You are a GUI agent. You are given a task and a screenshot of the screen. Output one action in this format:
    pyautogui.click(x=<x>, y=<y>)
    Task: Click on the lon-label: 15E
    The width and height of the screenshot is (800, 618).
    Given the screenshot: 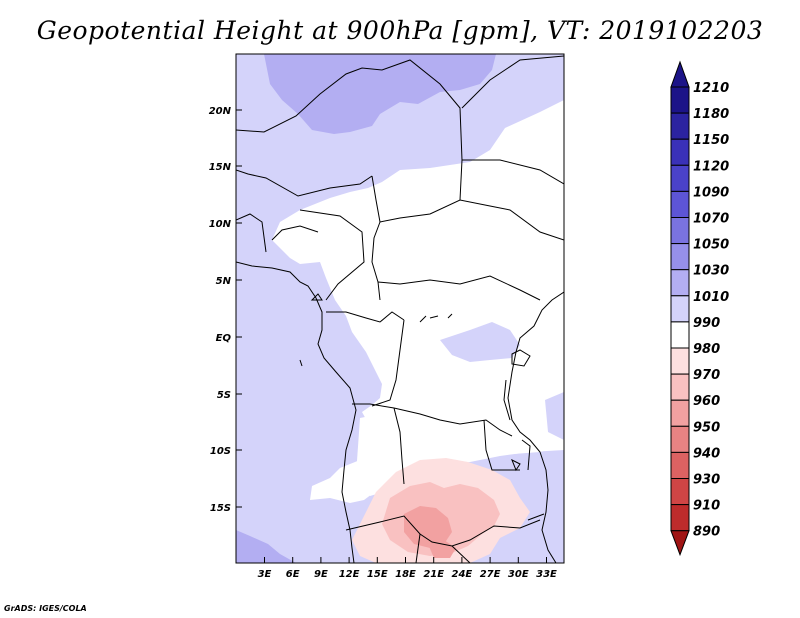 What is the action you would take?
    pyautogui.click(x=377, y=574)
    